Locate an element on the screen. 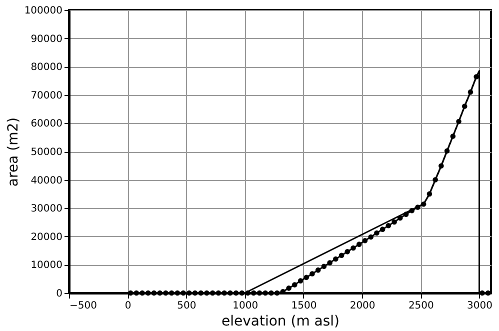  y-tick-label: 0 is located at coordinates (59, 294).